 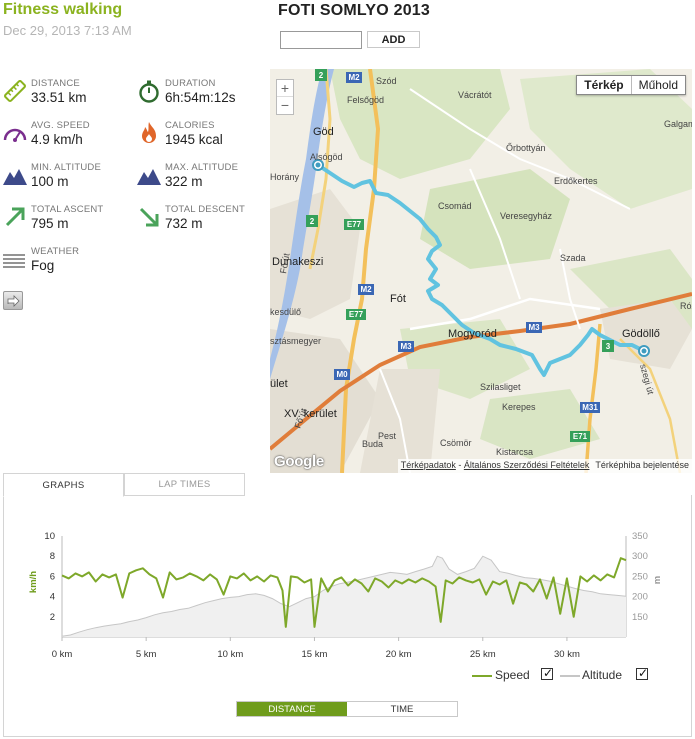 What do you see at coordinates (59, 97) in the screenshot?
I see `stat-value: 33.51 km` at bounding box center [59, 97].